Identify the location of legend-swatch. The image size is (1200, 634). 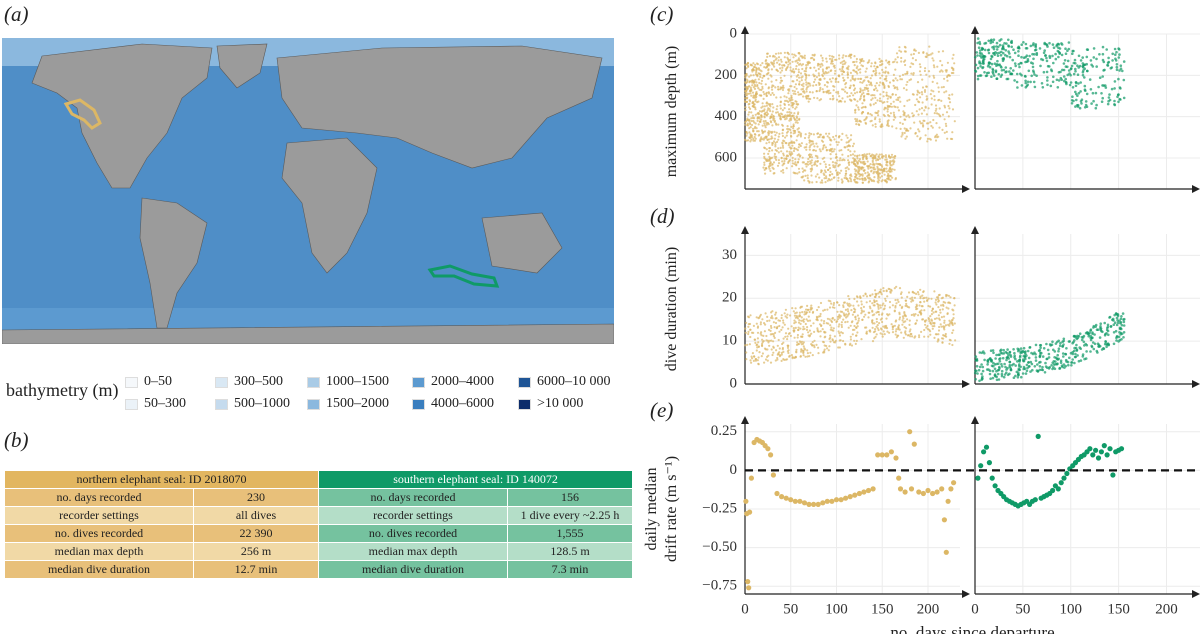
(131, 404).